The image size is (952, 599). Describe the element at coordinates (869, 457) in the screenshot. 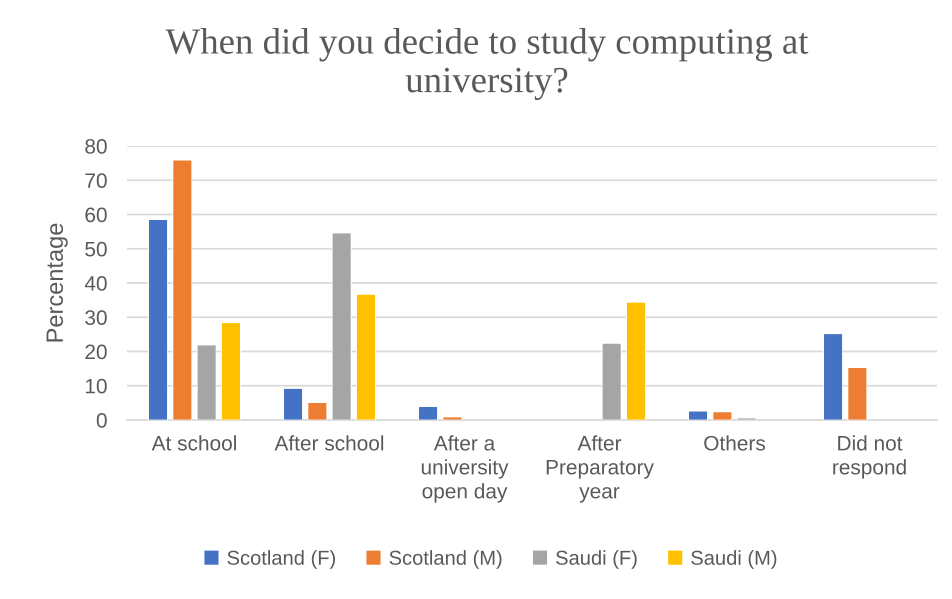

I see `x-tick-label: Did not respond` at that location.